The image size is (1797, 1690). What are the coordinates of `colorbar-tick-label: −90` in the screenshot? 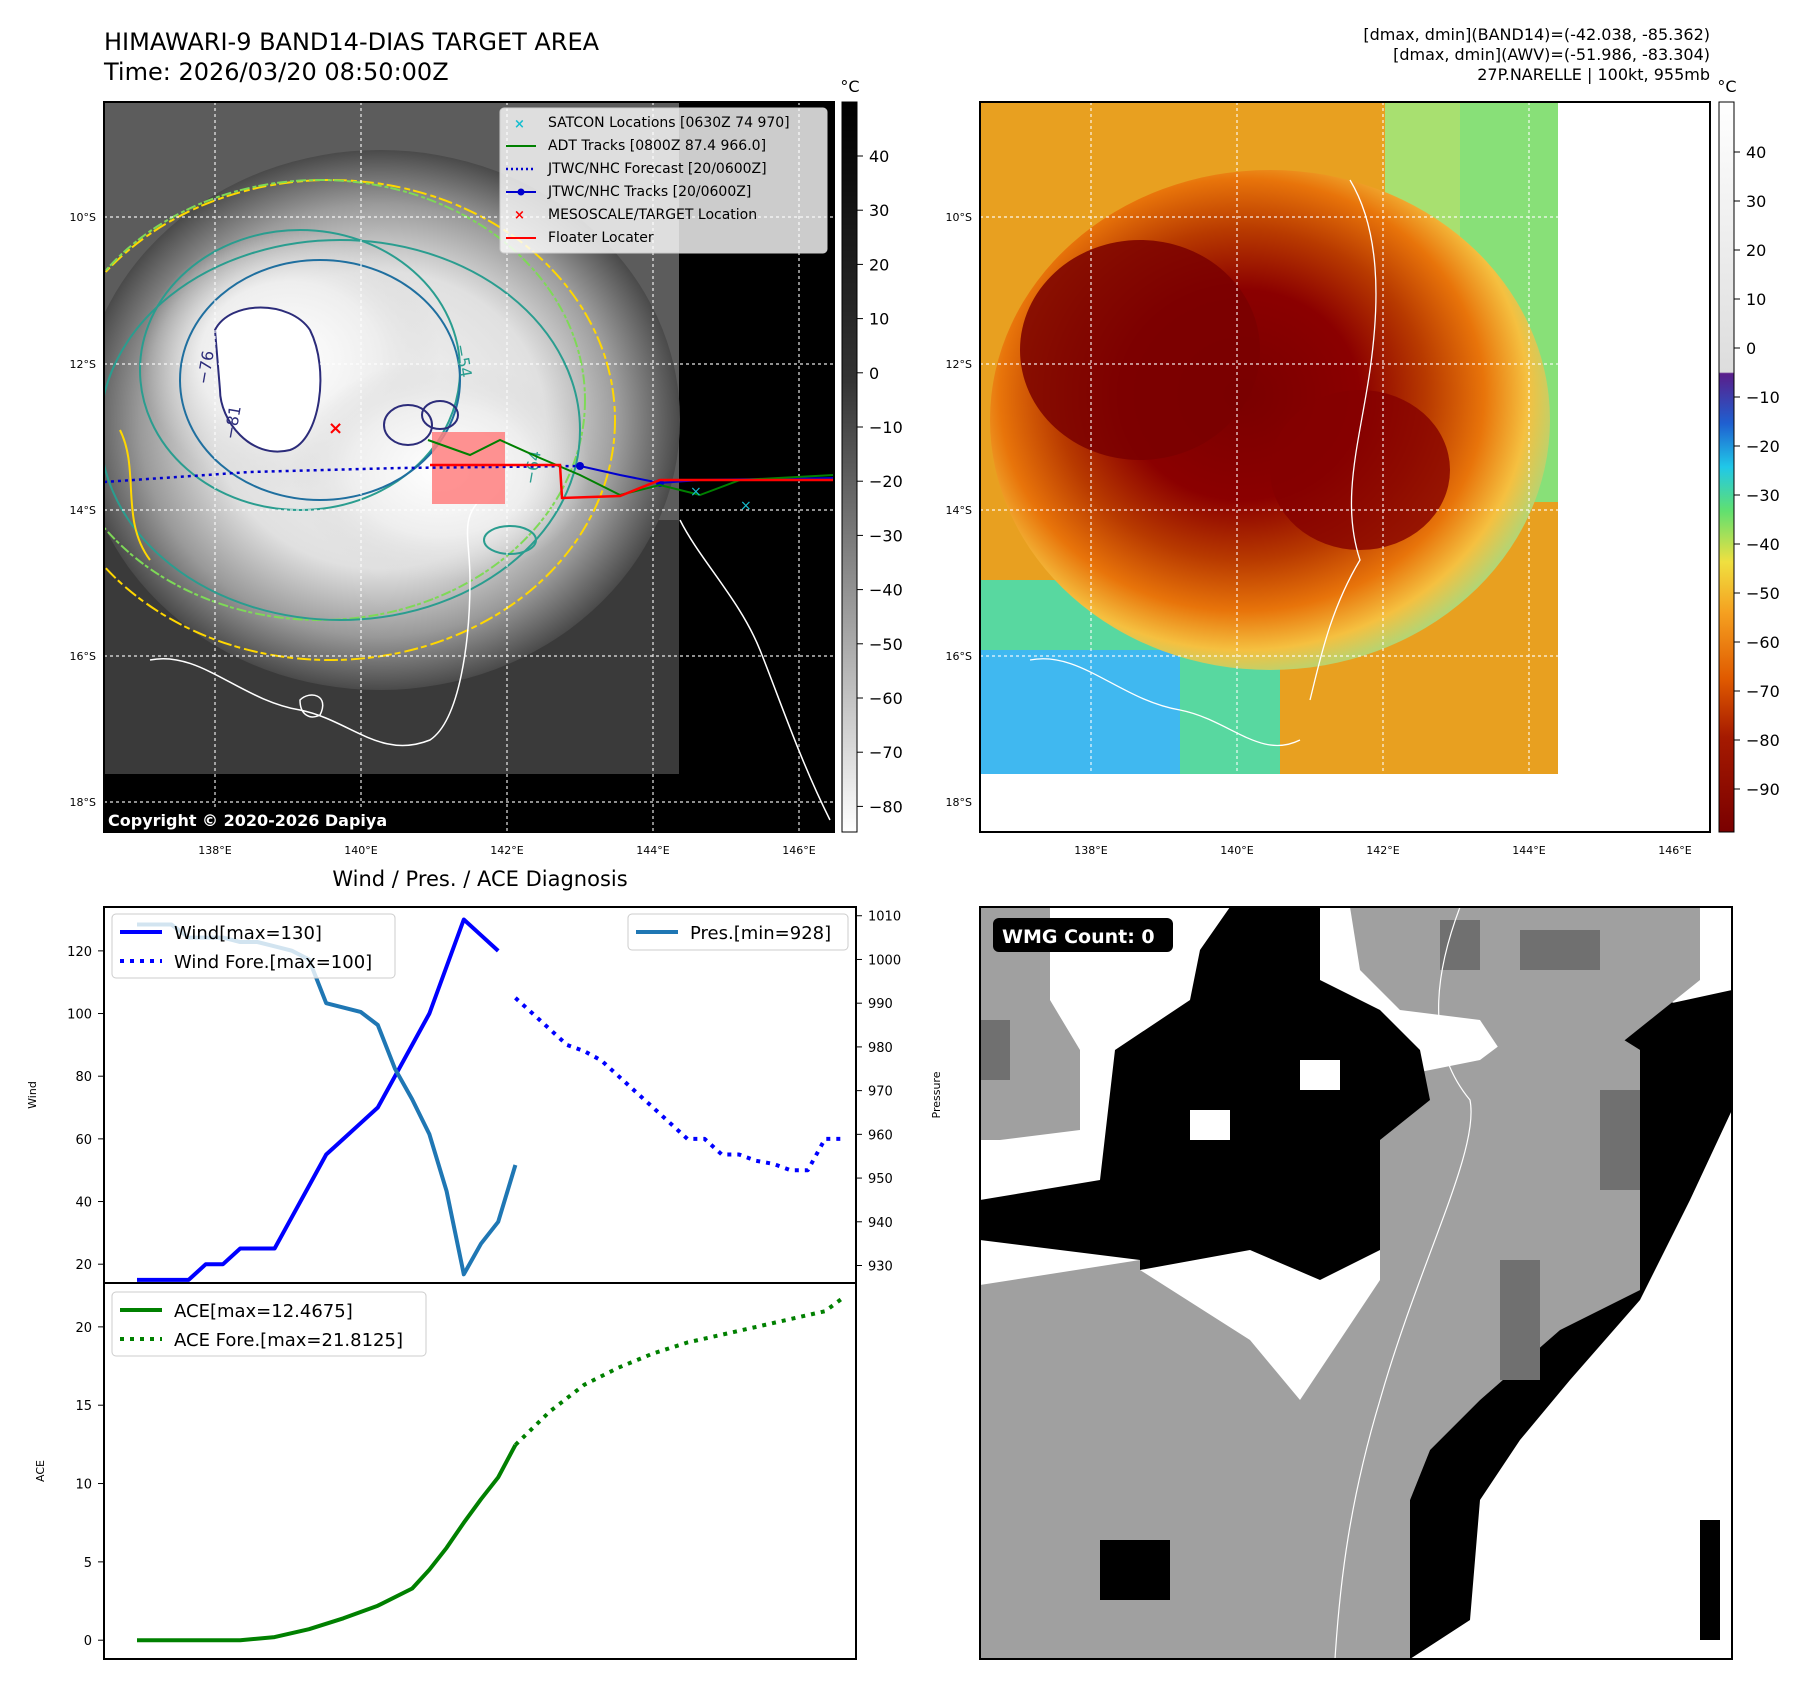 It's located at (1763, 789).